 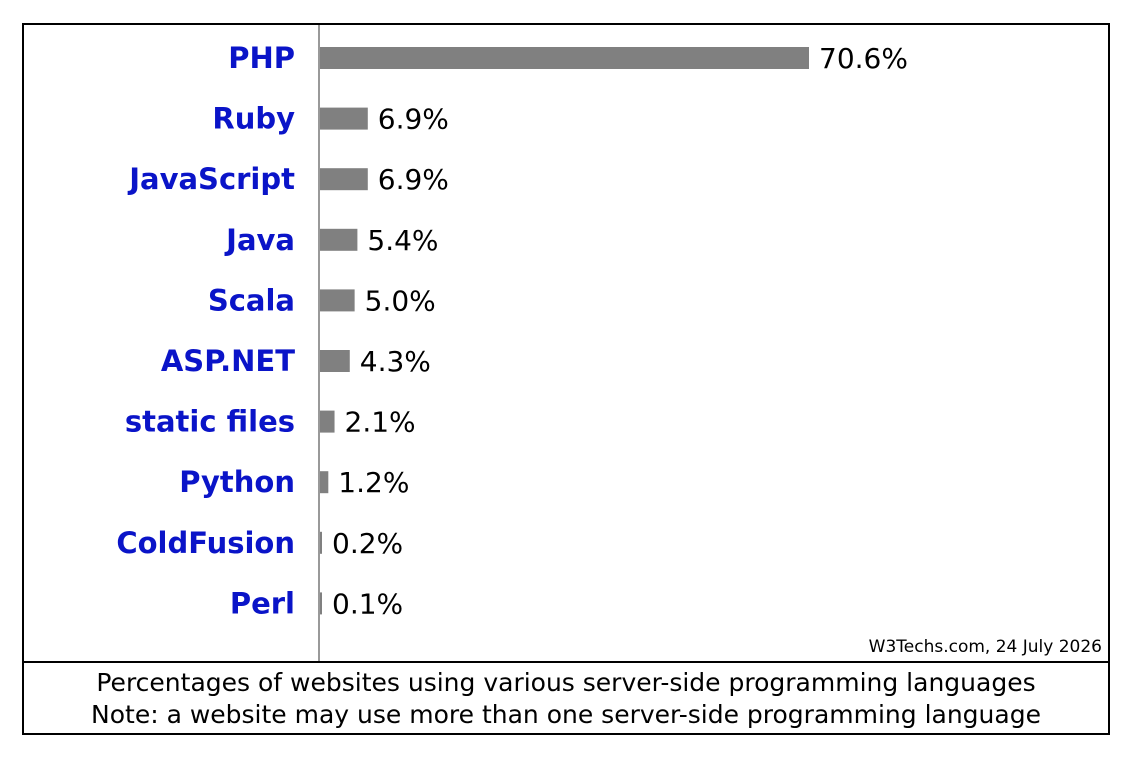 What do you see at coordinates (402, 240) in the screenshot?
I see `value-label: 5.4%` at bounding box center [402, 240].